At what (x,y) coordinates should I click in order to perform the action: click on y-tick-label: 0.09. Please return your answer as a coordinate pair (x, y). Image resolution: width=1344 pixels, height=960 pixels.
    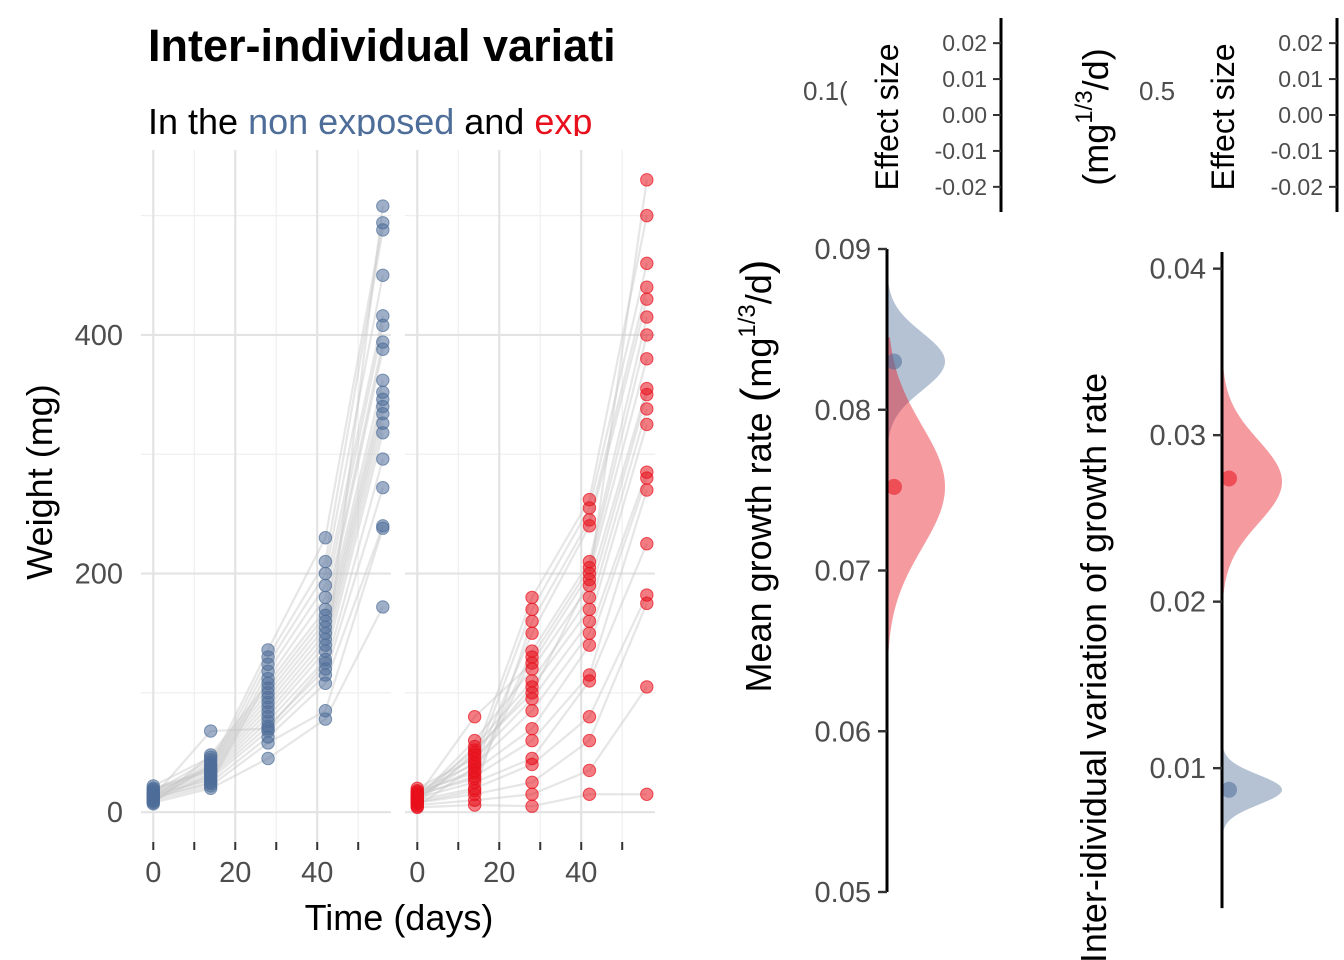
    Looking at the image, I should click on (843, 250).